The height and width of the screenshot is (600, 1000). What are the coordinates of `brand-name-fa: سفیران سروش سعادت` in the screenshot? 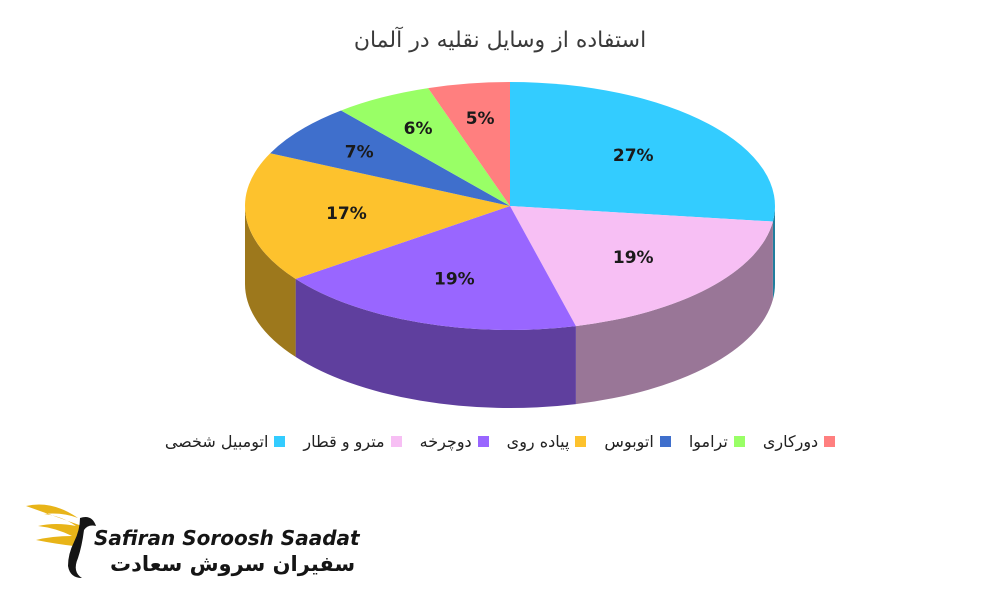 It's located at (233, 564).